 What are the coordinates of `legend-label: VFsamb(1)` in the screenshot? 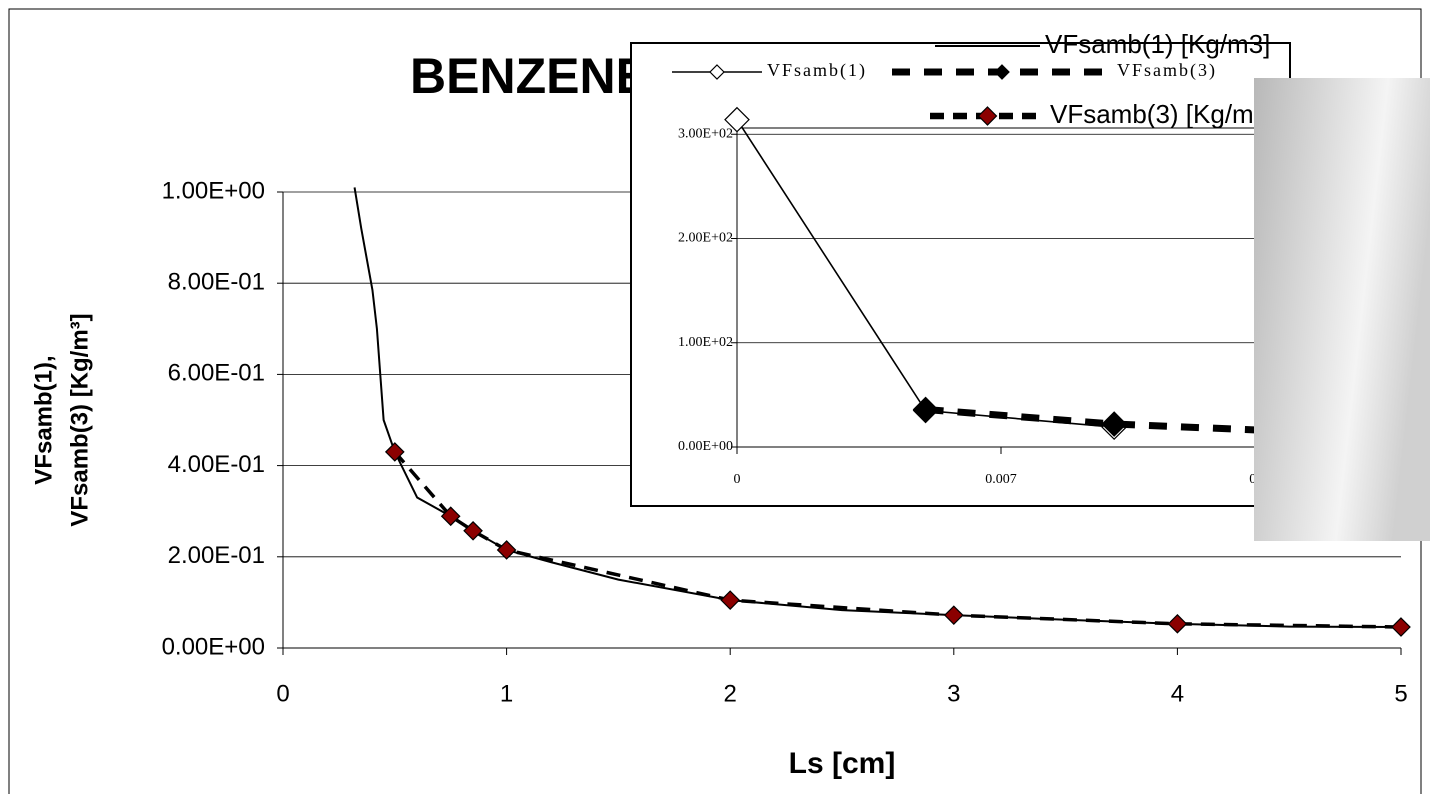 It's located at (817, 70).